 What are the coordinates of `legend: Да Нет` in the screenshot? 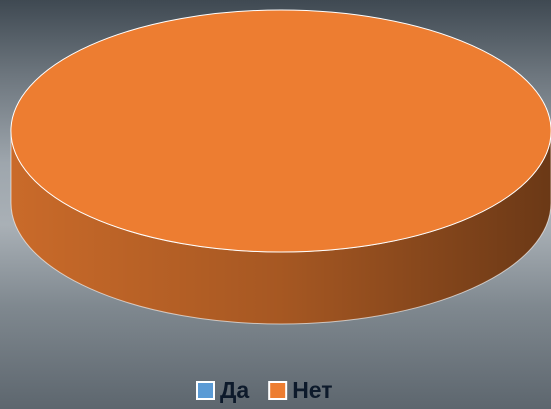 It's located at (264, 390).